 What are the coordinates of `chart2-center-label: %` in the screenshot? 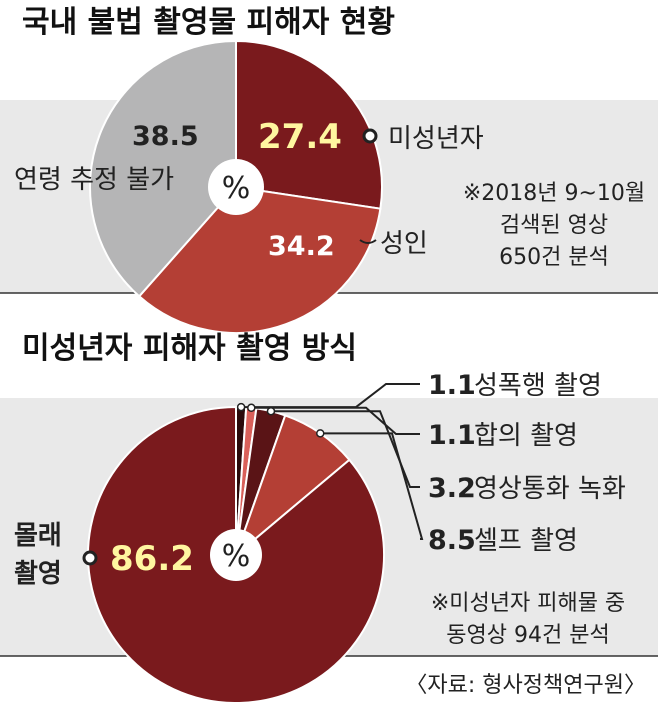 It's located at (236, 556).